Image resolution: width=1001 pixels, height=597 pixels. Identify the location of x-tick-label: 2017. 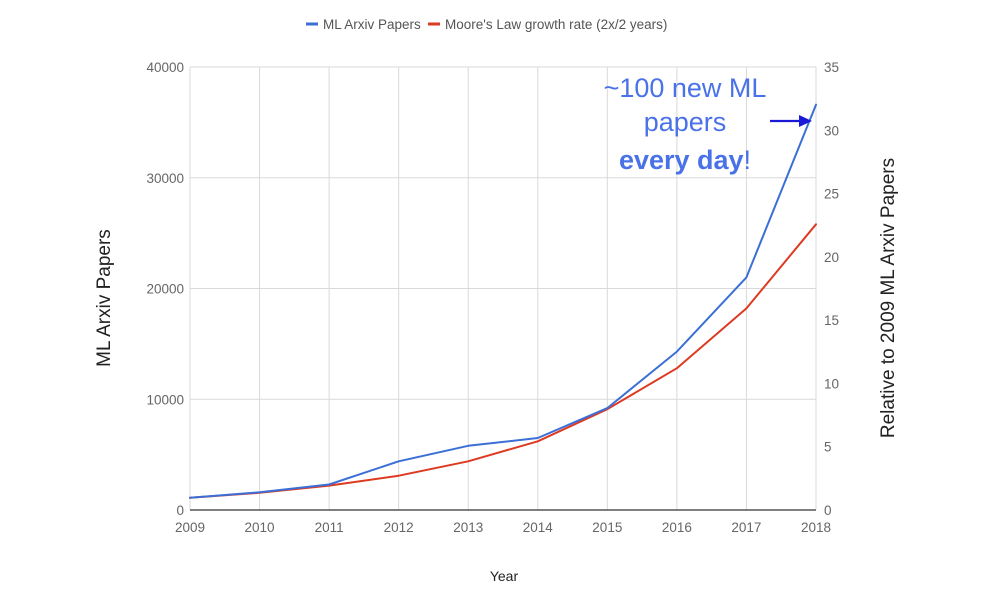
(746, 527).